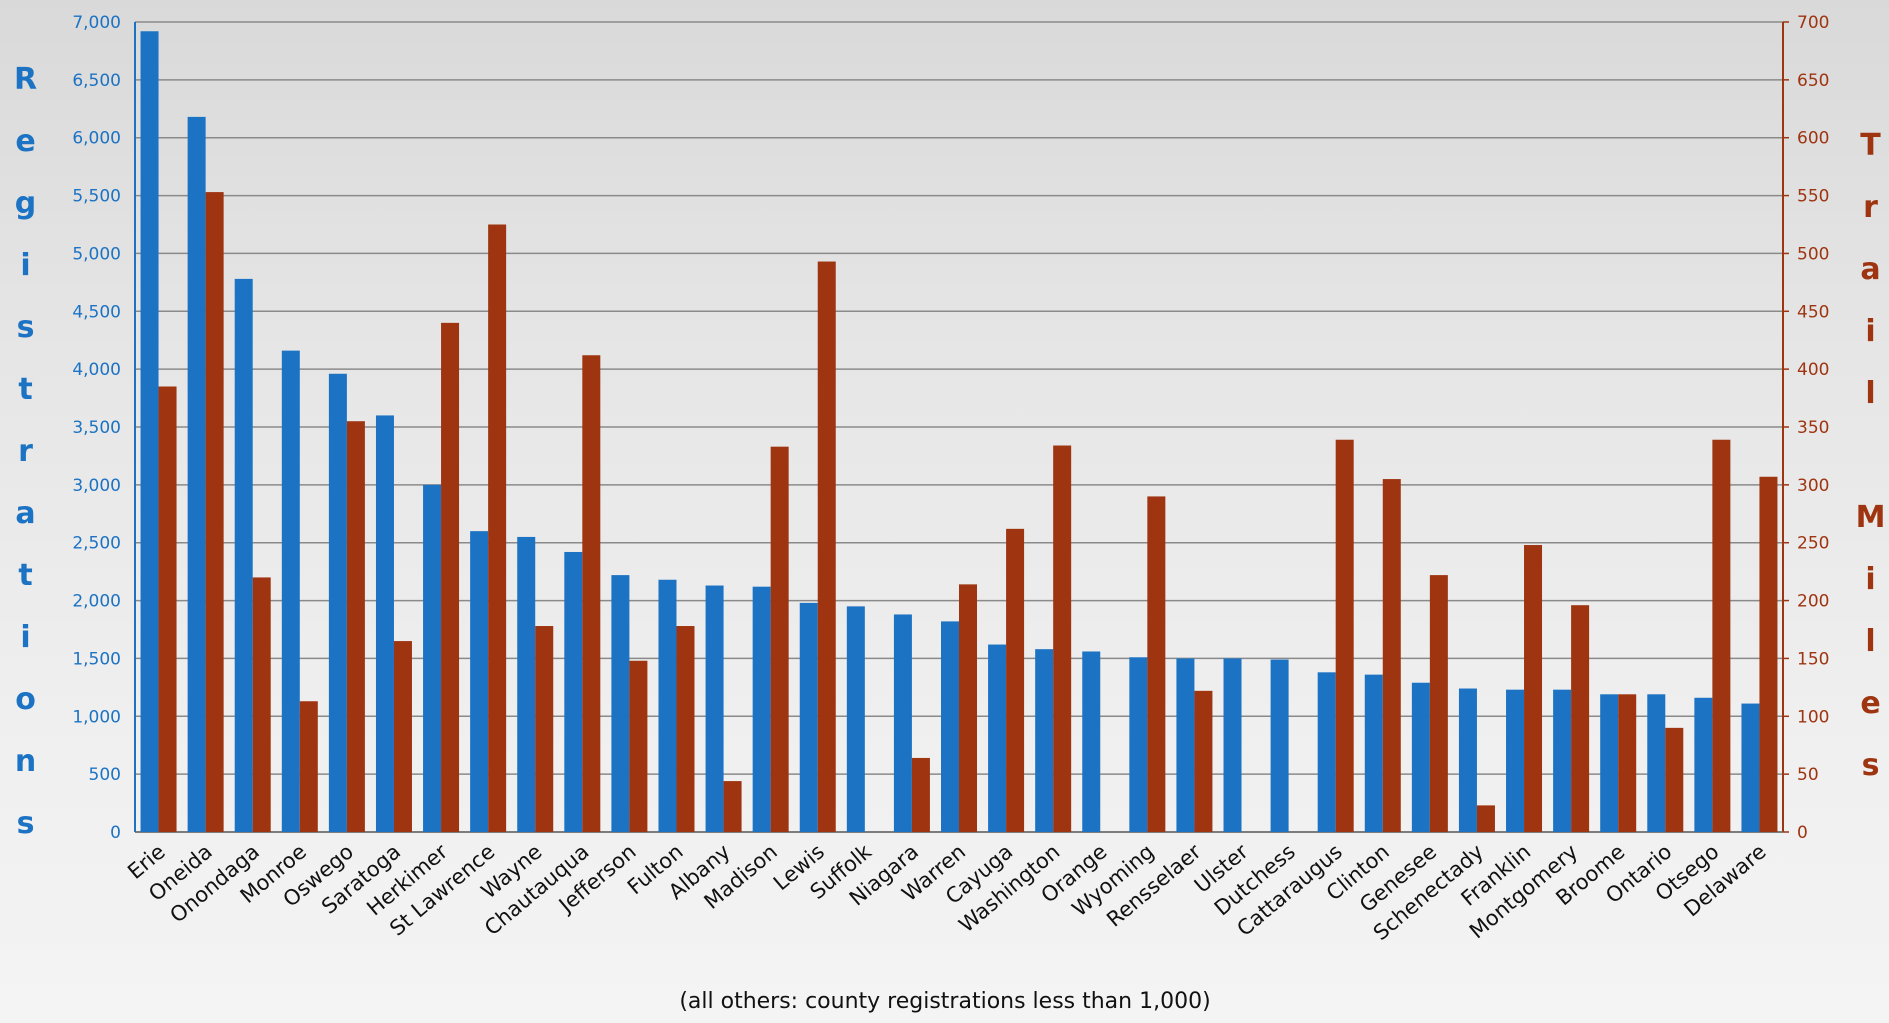 This screenshot has height=1023, width=1889. I want to click on y2-tick-label: 500, so click(1813, 254).